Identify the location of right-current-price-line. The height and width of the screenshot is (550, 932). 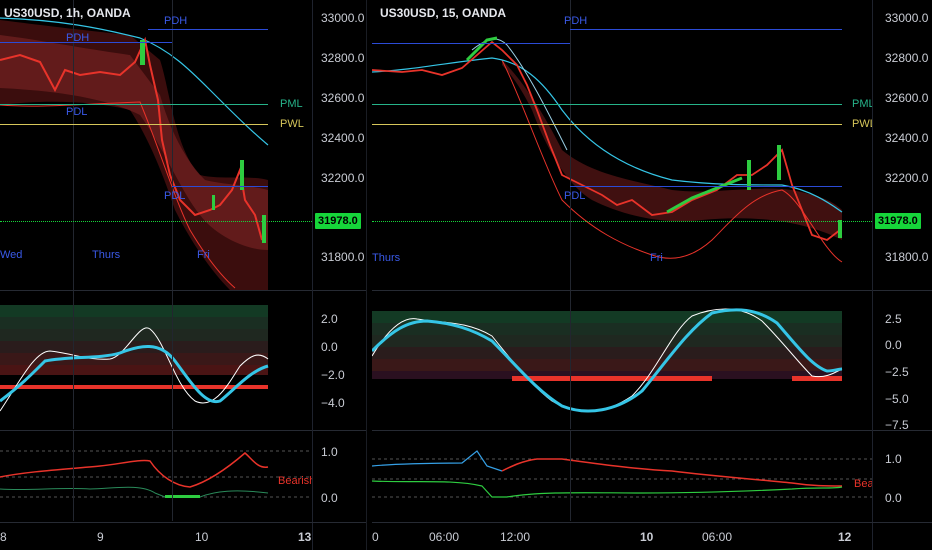
(622, 221).